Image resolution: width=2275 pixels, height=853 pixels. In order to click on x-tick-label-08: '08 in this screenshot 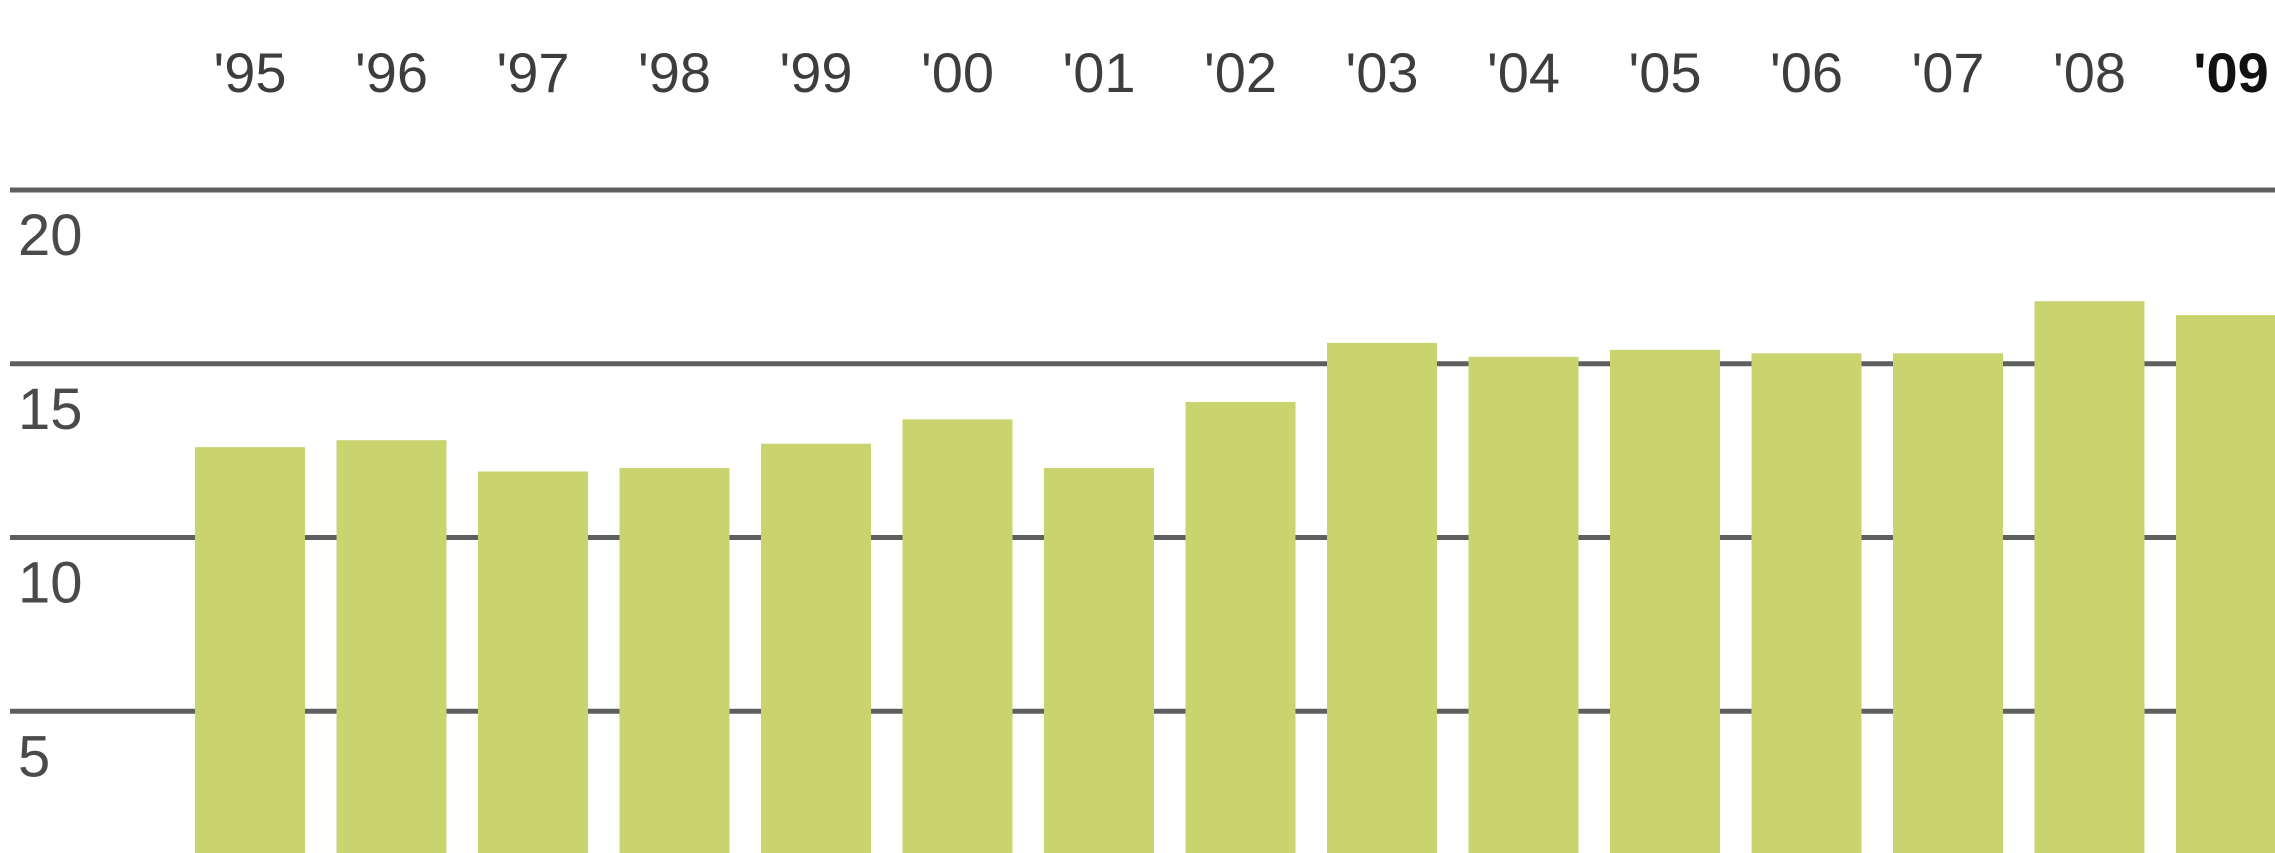, I will do `click(2089, 72)`.